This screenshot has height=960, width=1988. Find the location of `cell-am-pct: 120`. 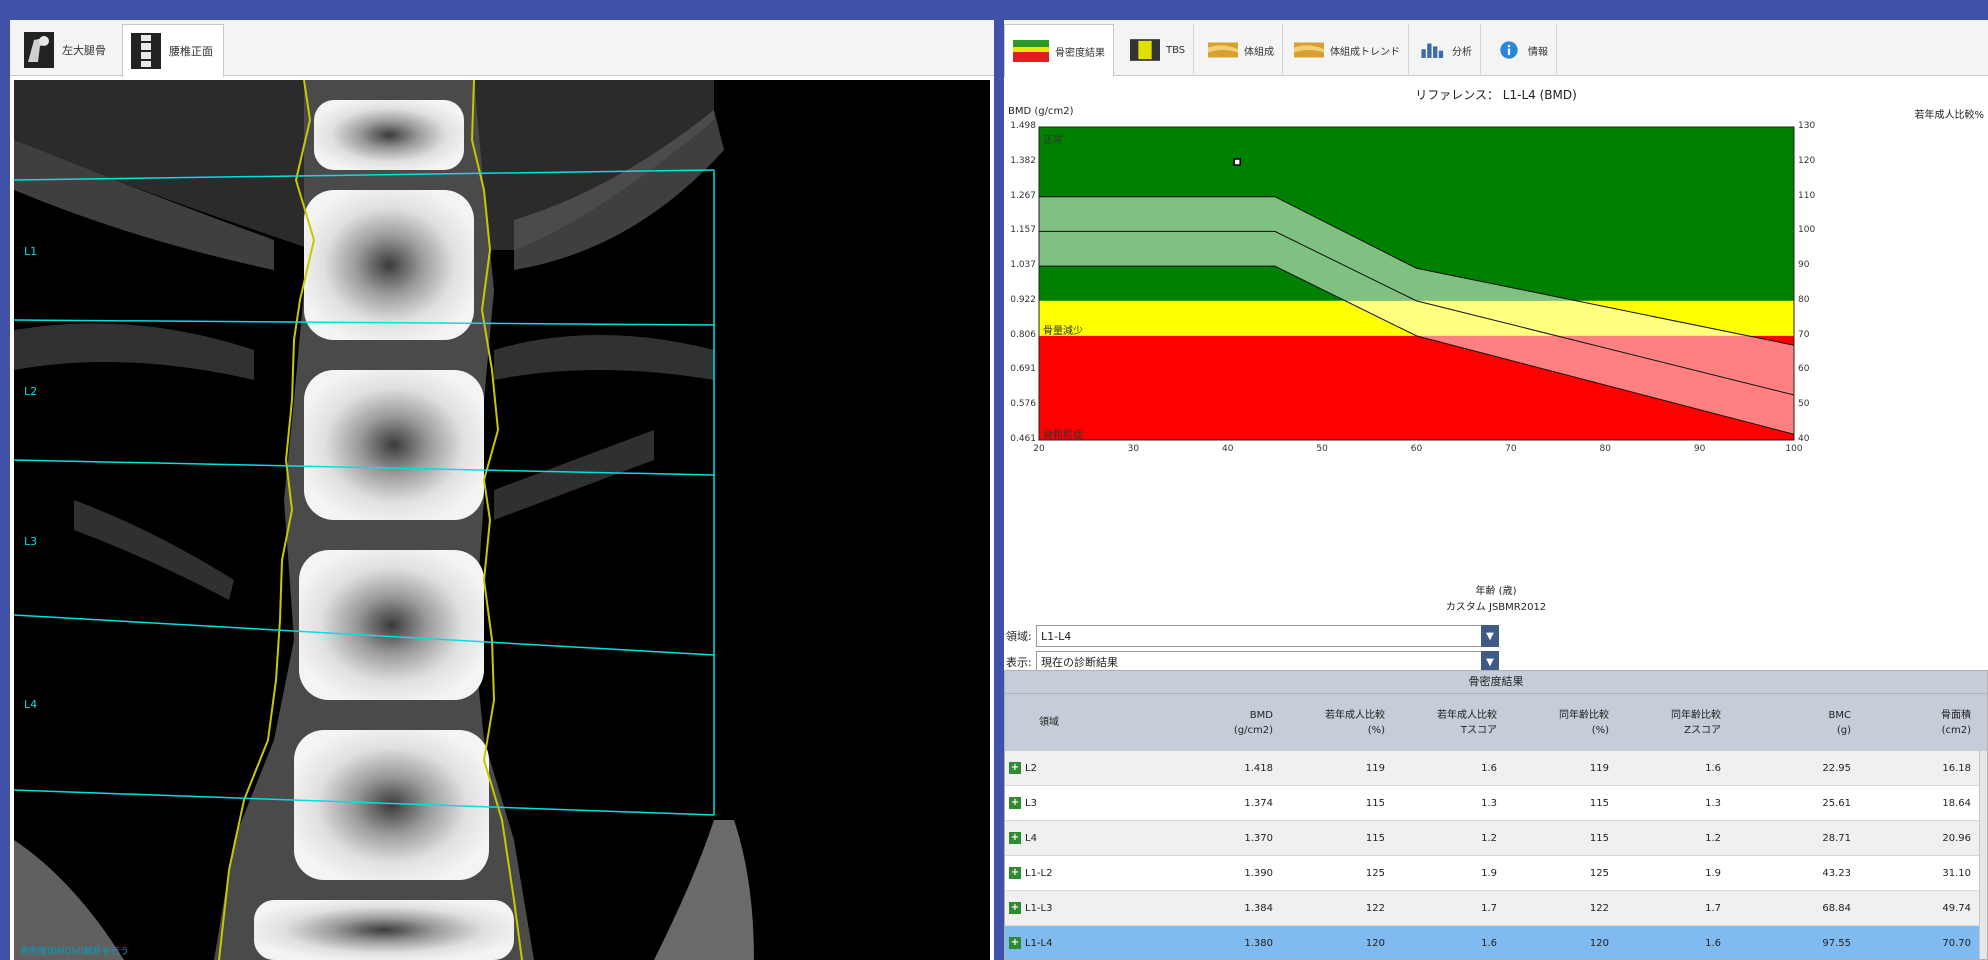

cell-am-pct: 120 is located at coordinates (1599, 943).